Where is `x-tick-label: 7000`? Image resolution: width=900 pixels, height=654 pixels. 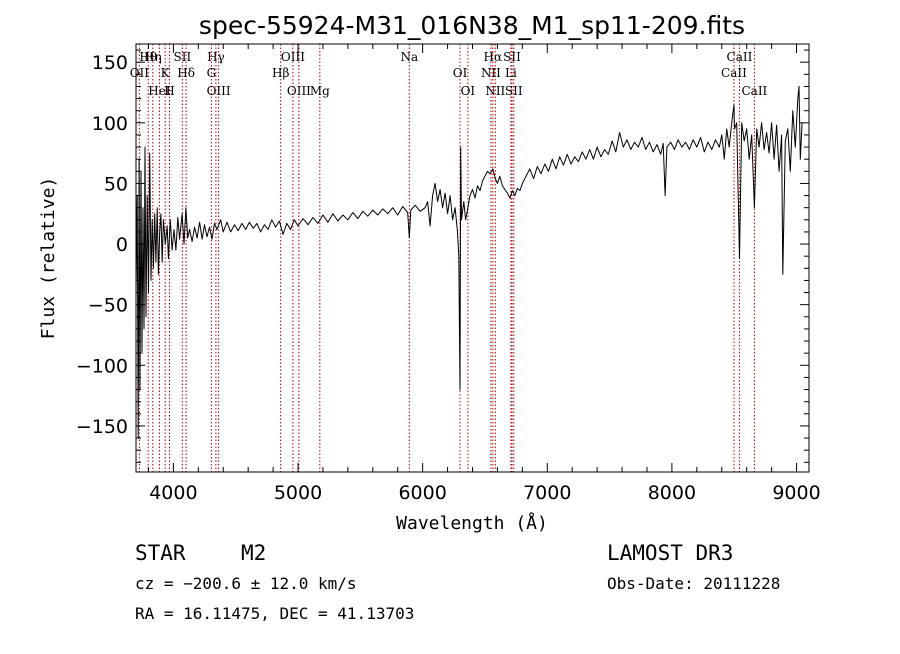
x-tick-label: 7000 is located at coordinates (547, 493).